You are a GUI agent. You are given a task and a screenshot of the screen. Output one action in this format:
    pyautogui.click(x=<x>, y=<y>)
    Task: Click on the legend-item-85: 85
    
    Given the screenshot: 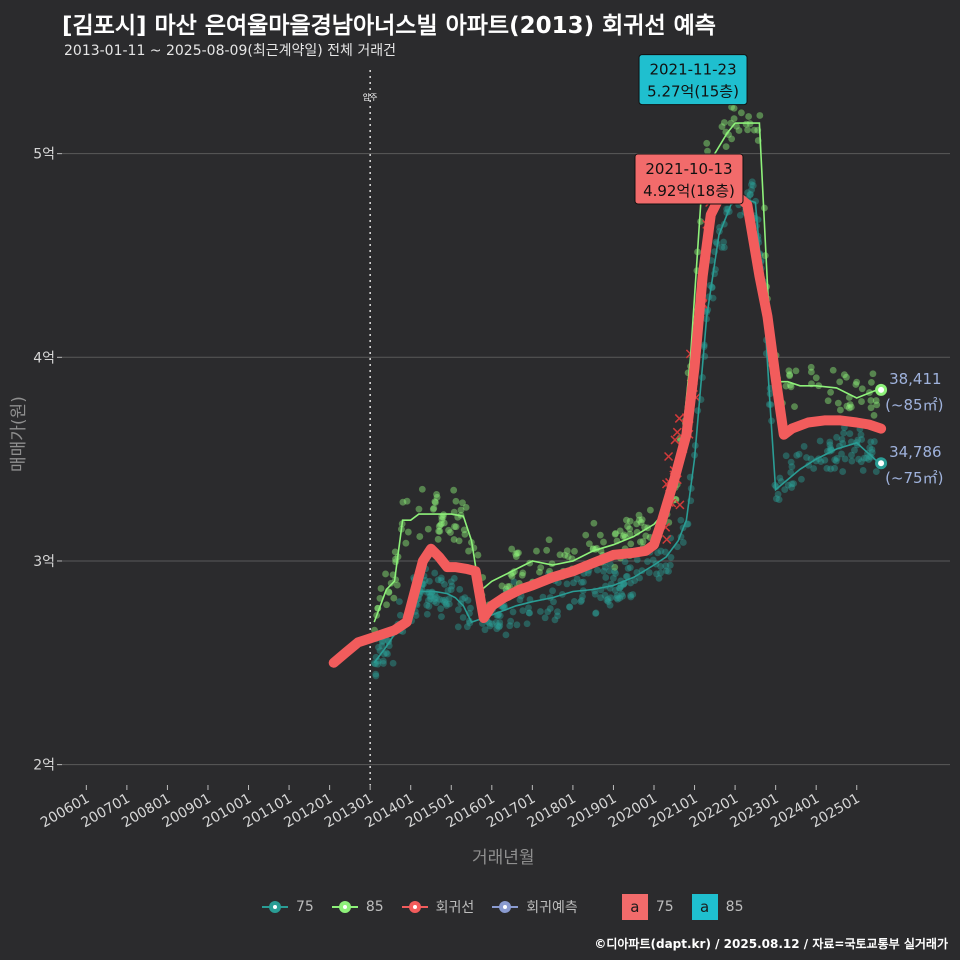 What is the action you would take?
    pyautogui.click(x=357, y=907)
    